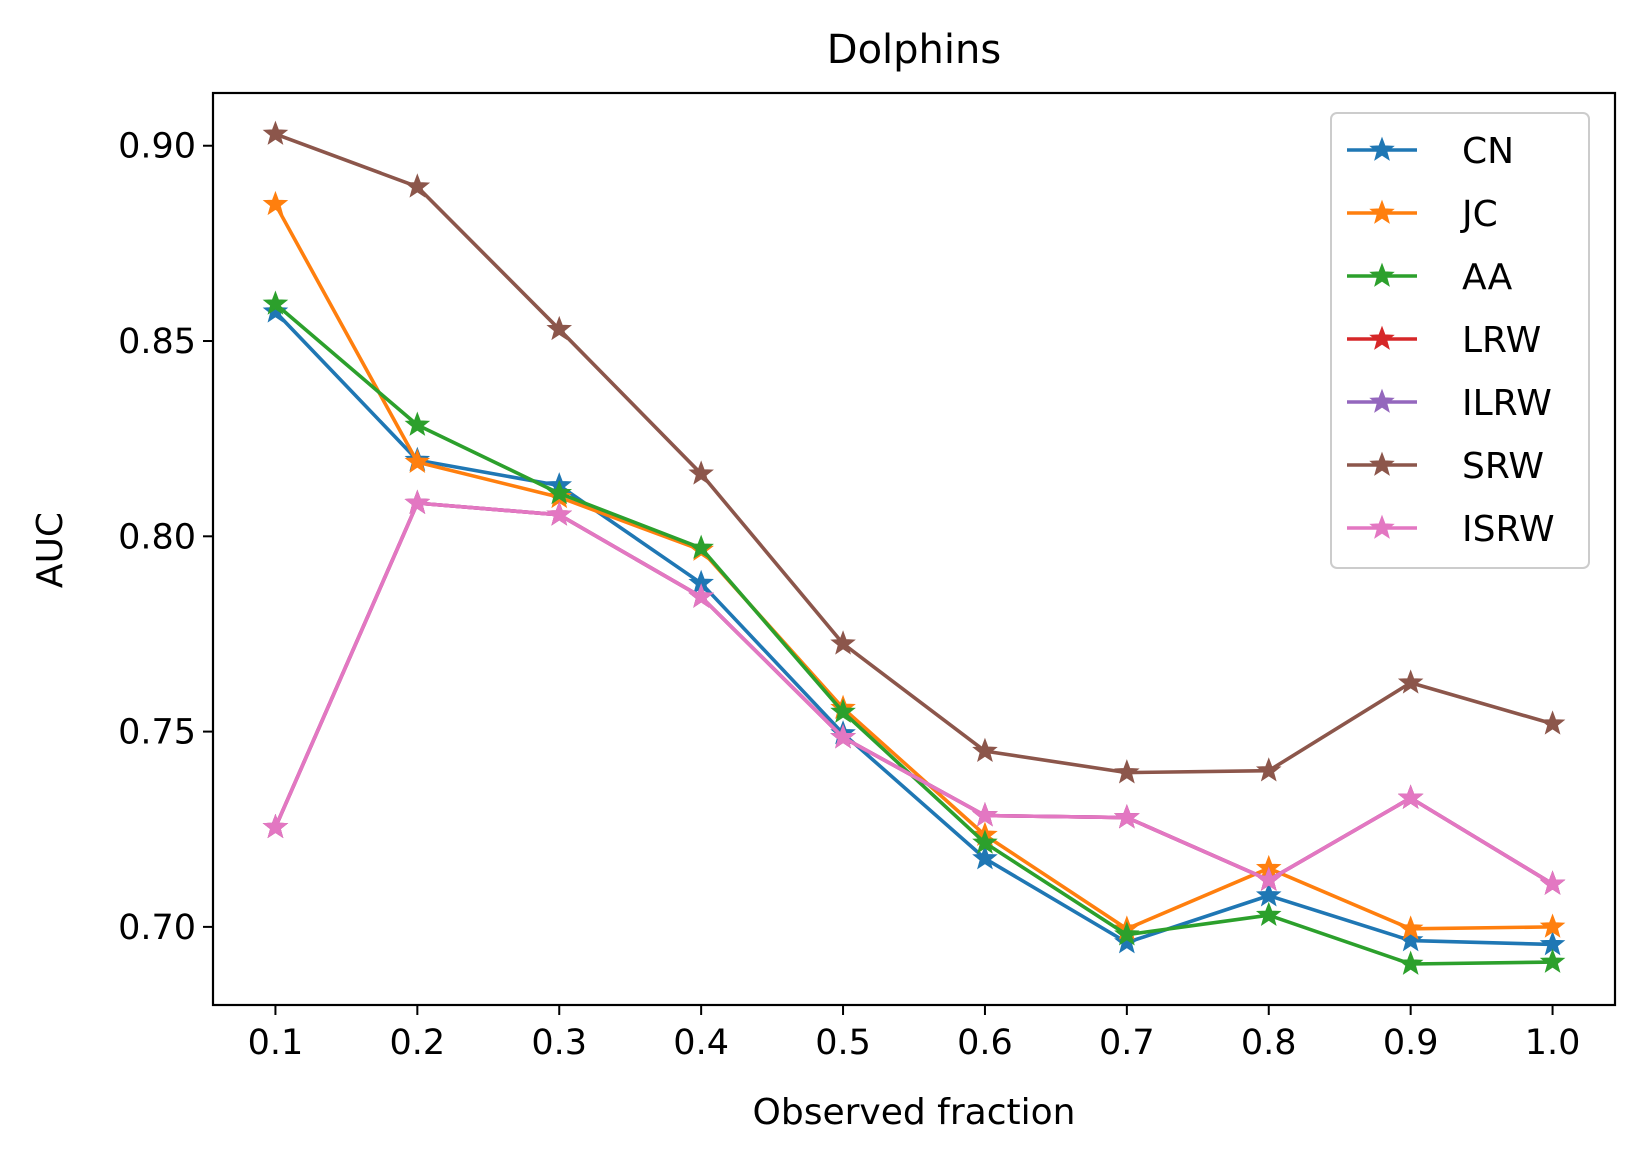  What do you see at coordinates (1449, 403) in the screenshot?
I see `legend-item-ilrw: ILRW` at bounding box center [1449, 403].